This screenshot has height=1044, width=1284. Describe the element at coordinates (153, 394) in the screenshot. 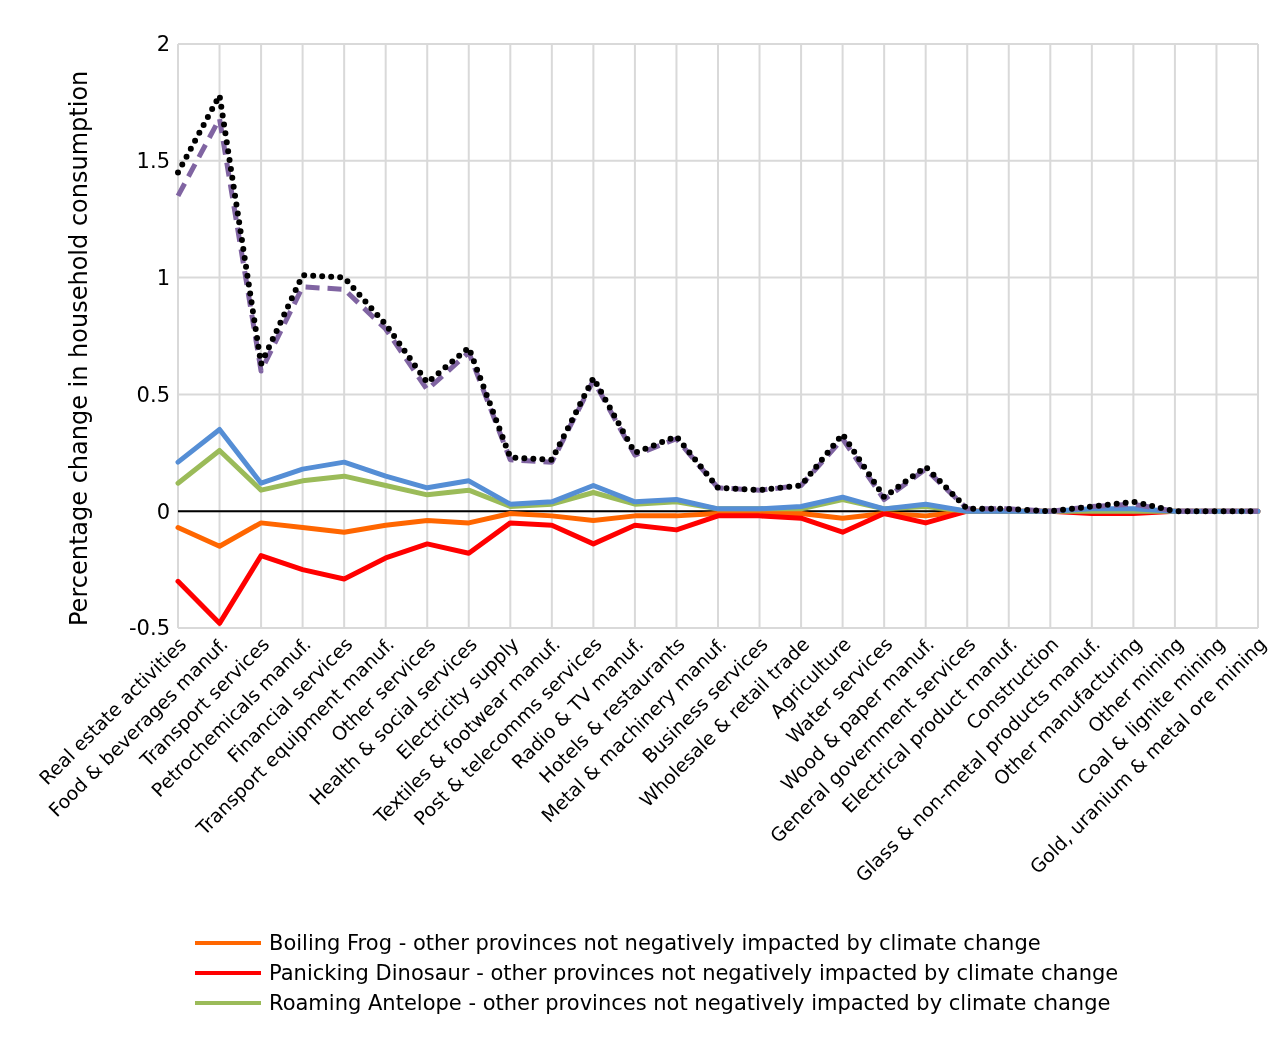

I see `y-tick-label: 0.5` at that location.